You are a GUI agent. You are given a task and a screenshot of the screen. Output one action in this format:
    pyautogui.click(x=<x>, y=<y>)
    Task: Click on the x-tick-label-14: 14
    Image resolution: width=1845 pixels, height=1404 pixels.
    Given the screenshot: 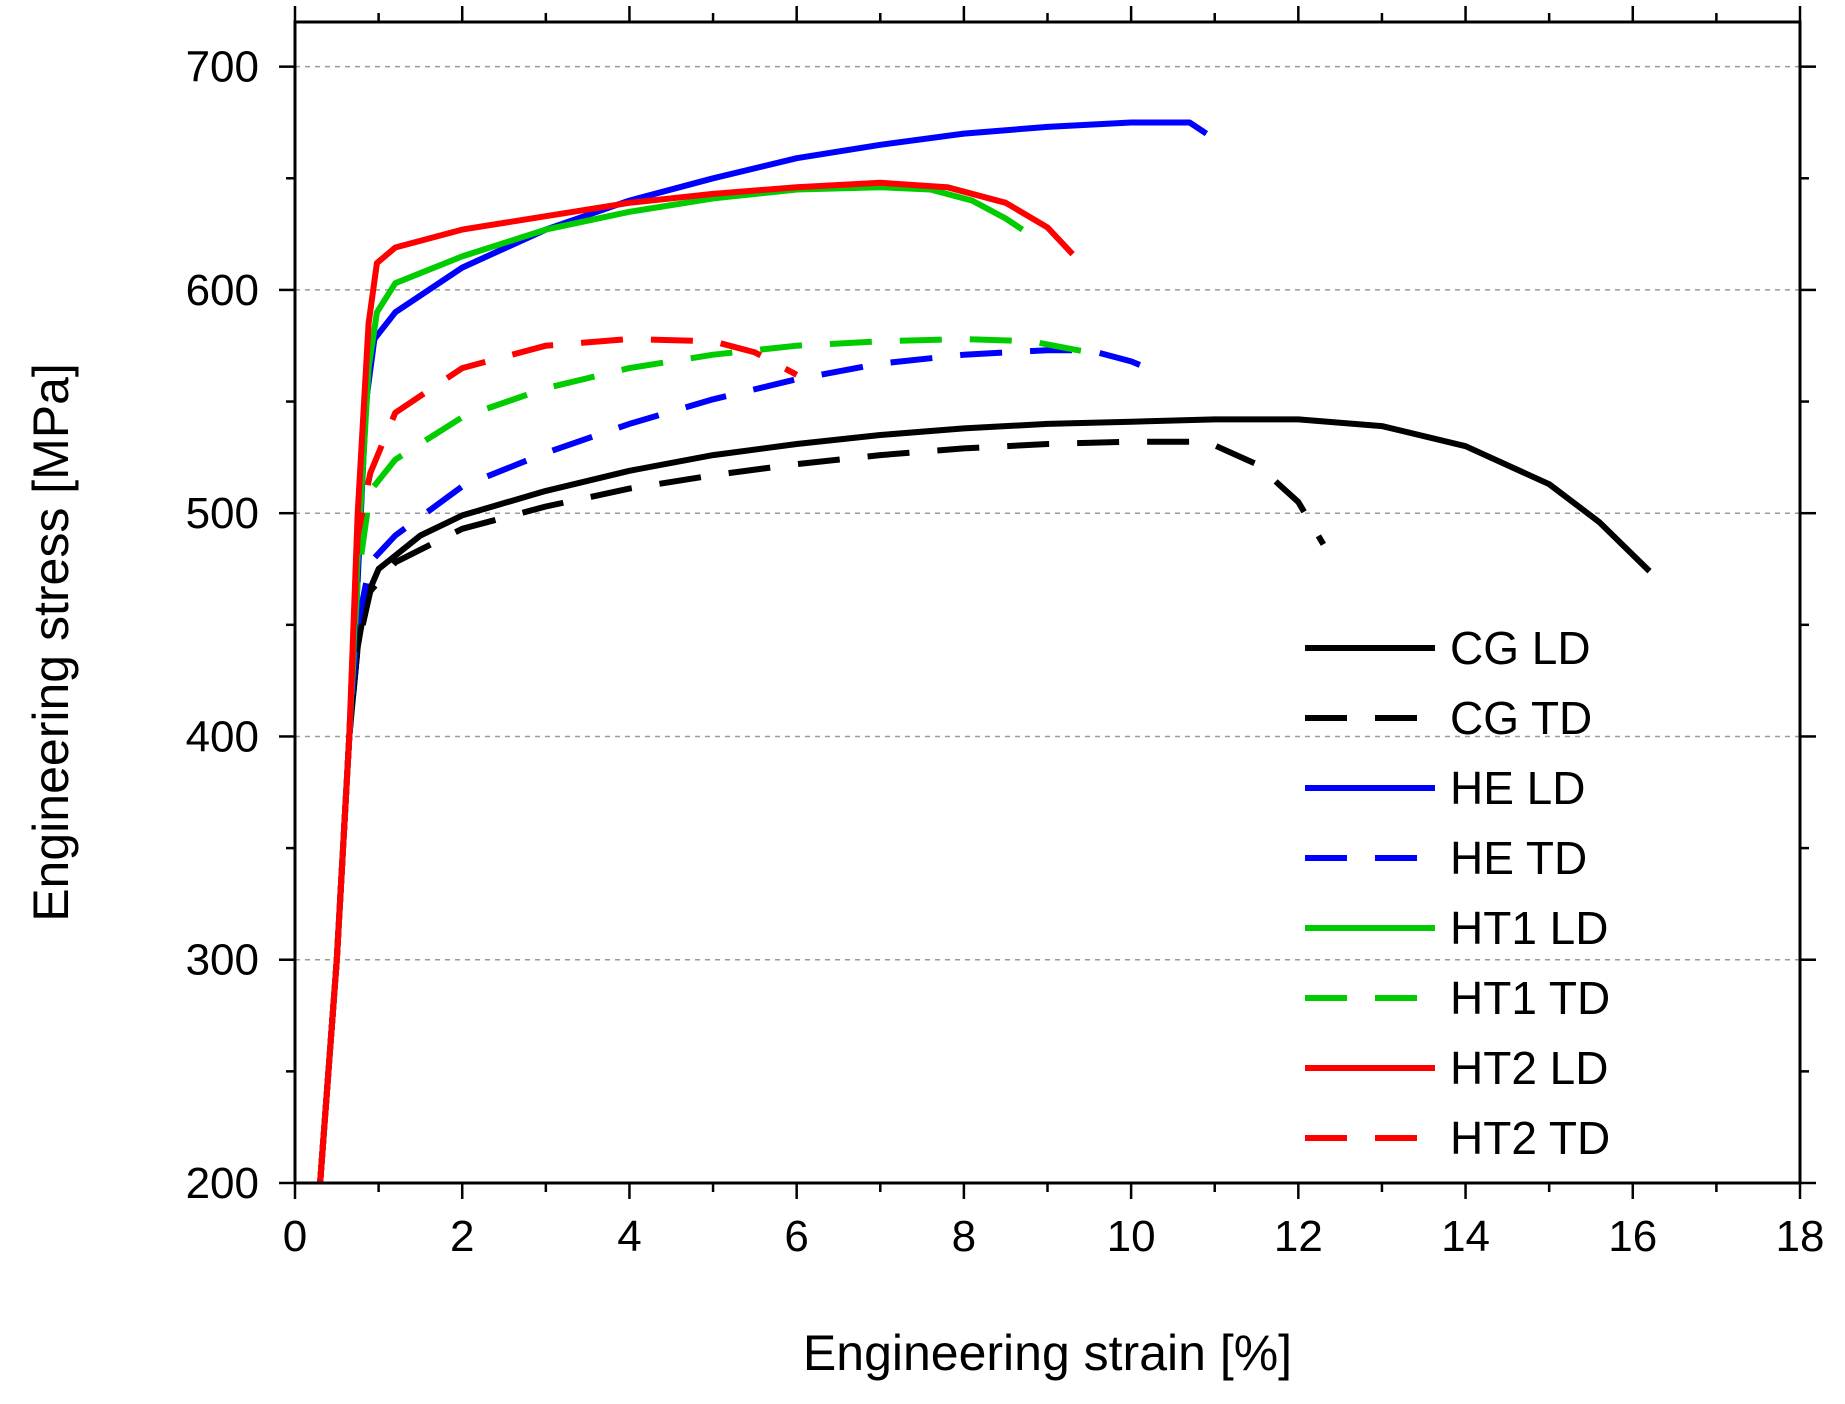 What is the action you would take?
    pyautogui.click(x=1465, y=1236)
    